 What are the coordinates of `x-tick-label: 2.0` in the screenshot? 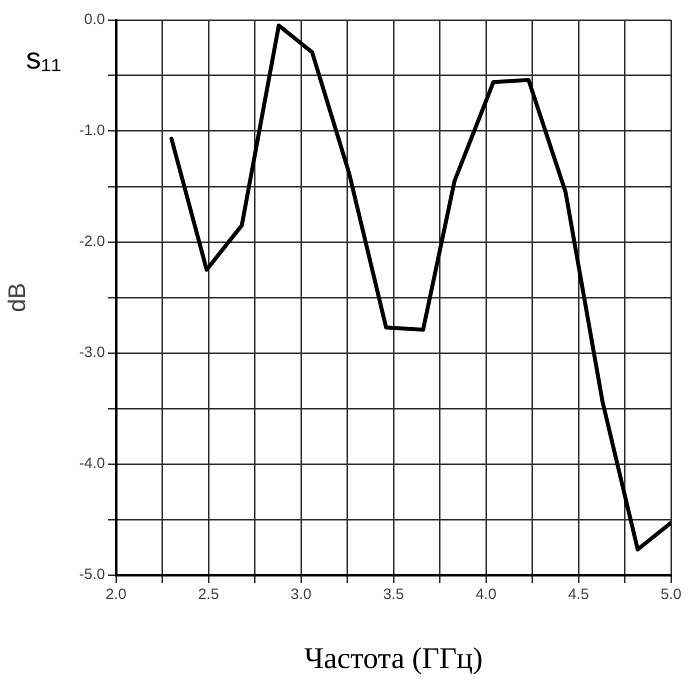 It's located at (116, 595).